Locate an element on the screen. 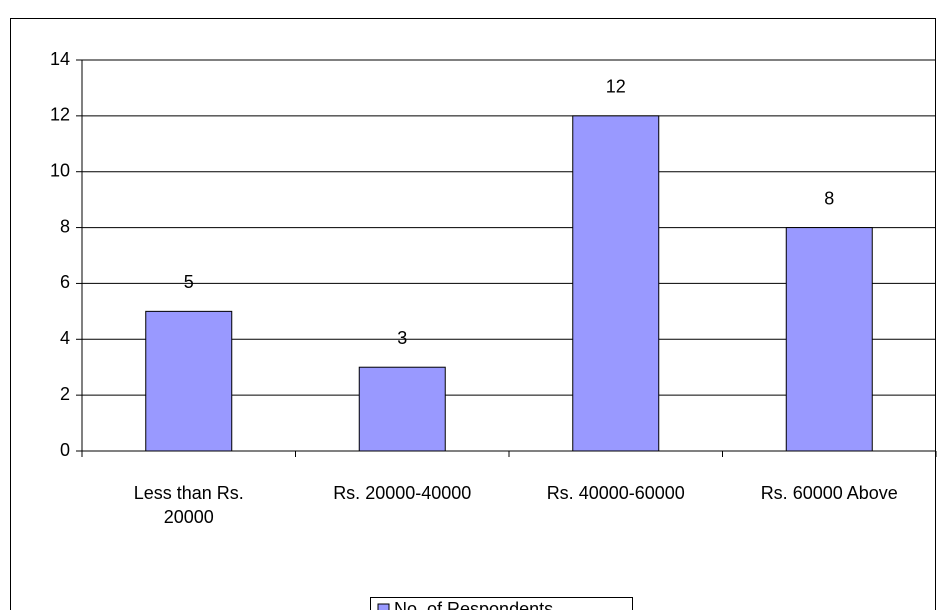  data-label: 3 is located at coordinates (402, 338).